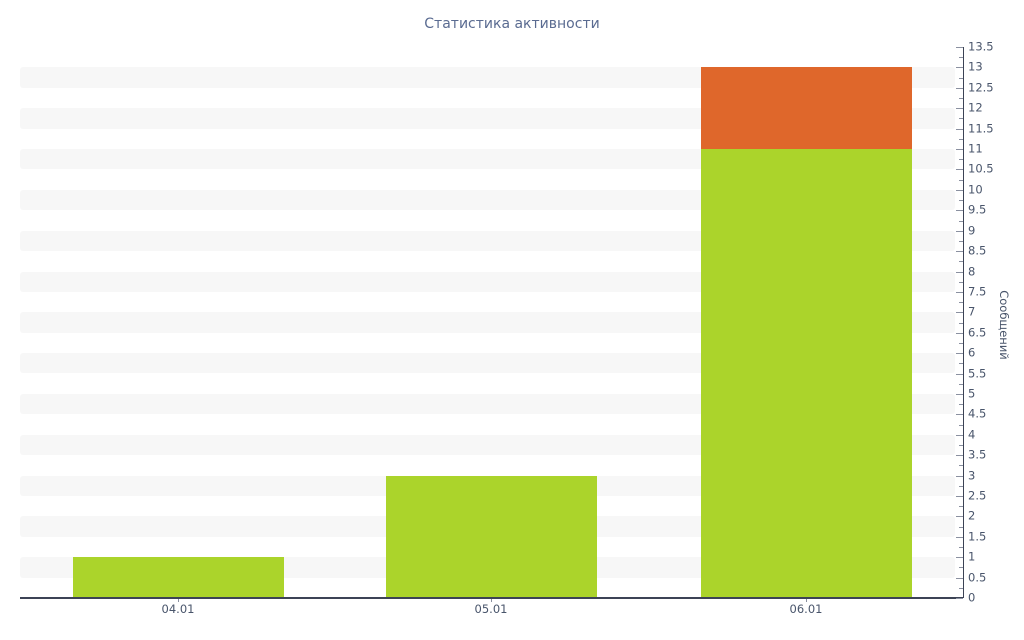 This screenshot has width=1024, height=640. I want to click on y-axis-title: Сообщений, so click(1004, 325).